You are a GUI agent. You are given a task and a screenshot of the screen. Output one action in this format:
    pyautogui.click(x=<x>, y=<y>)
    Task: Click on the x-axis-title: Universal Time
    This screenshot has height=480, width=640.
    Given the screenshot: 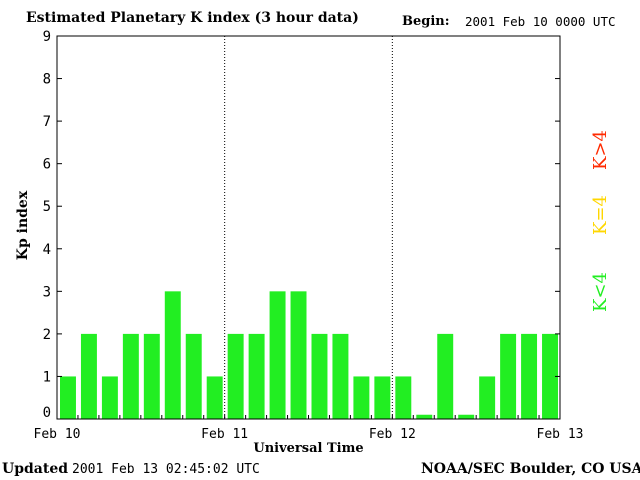 What is the action you would take?
    pyautogui.click(x=308, y=448)
    